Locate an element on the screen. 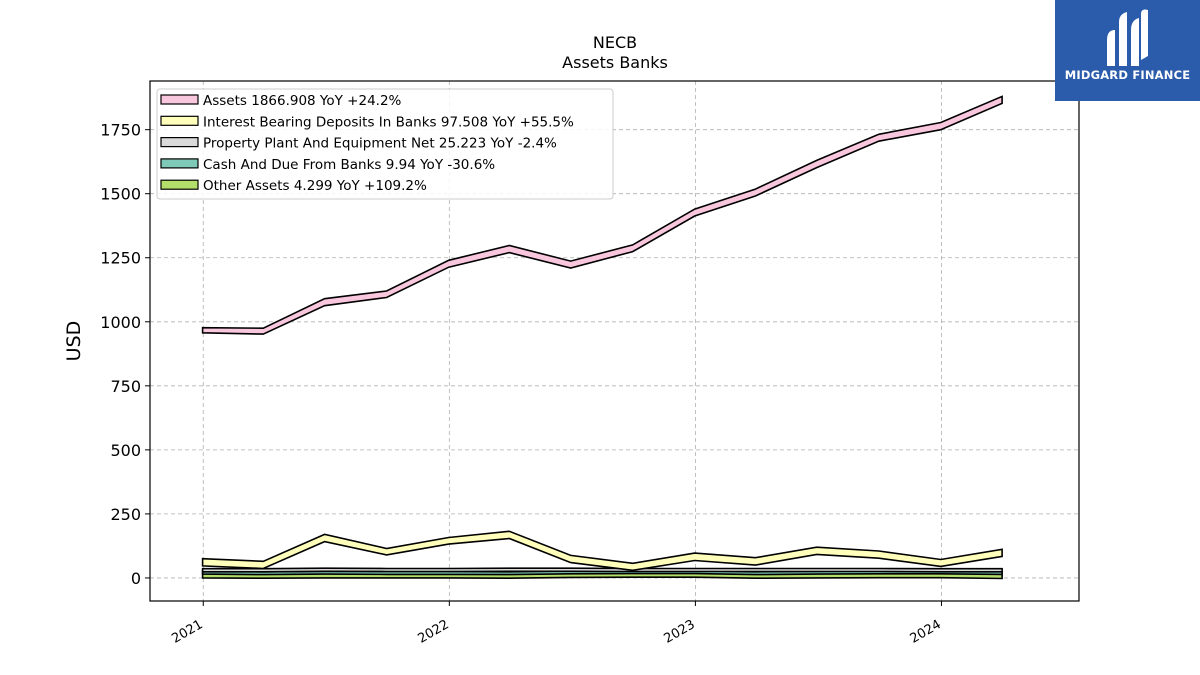 Image resolution: width=1200 pixels, height=675 pixels. y-tick-label: 1000 is located at coordinates (120, 322).